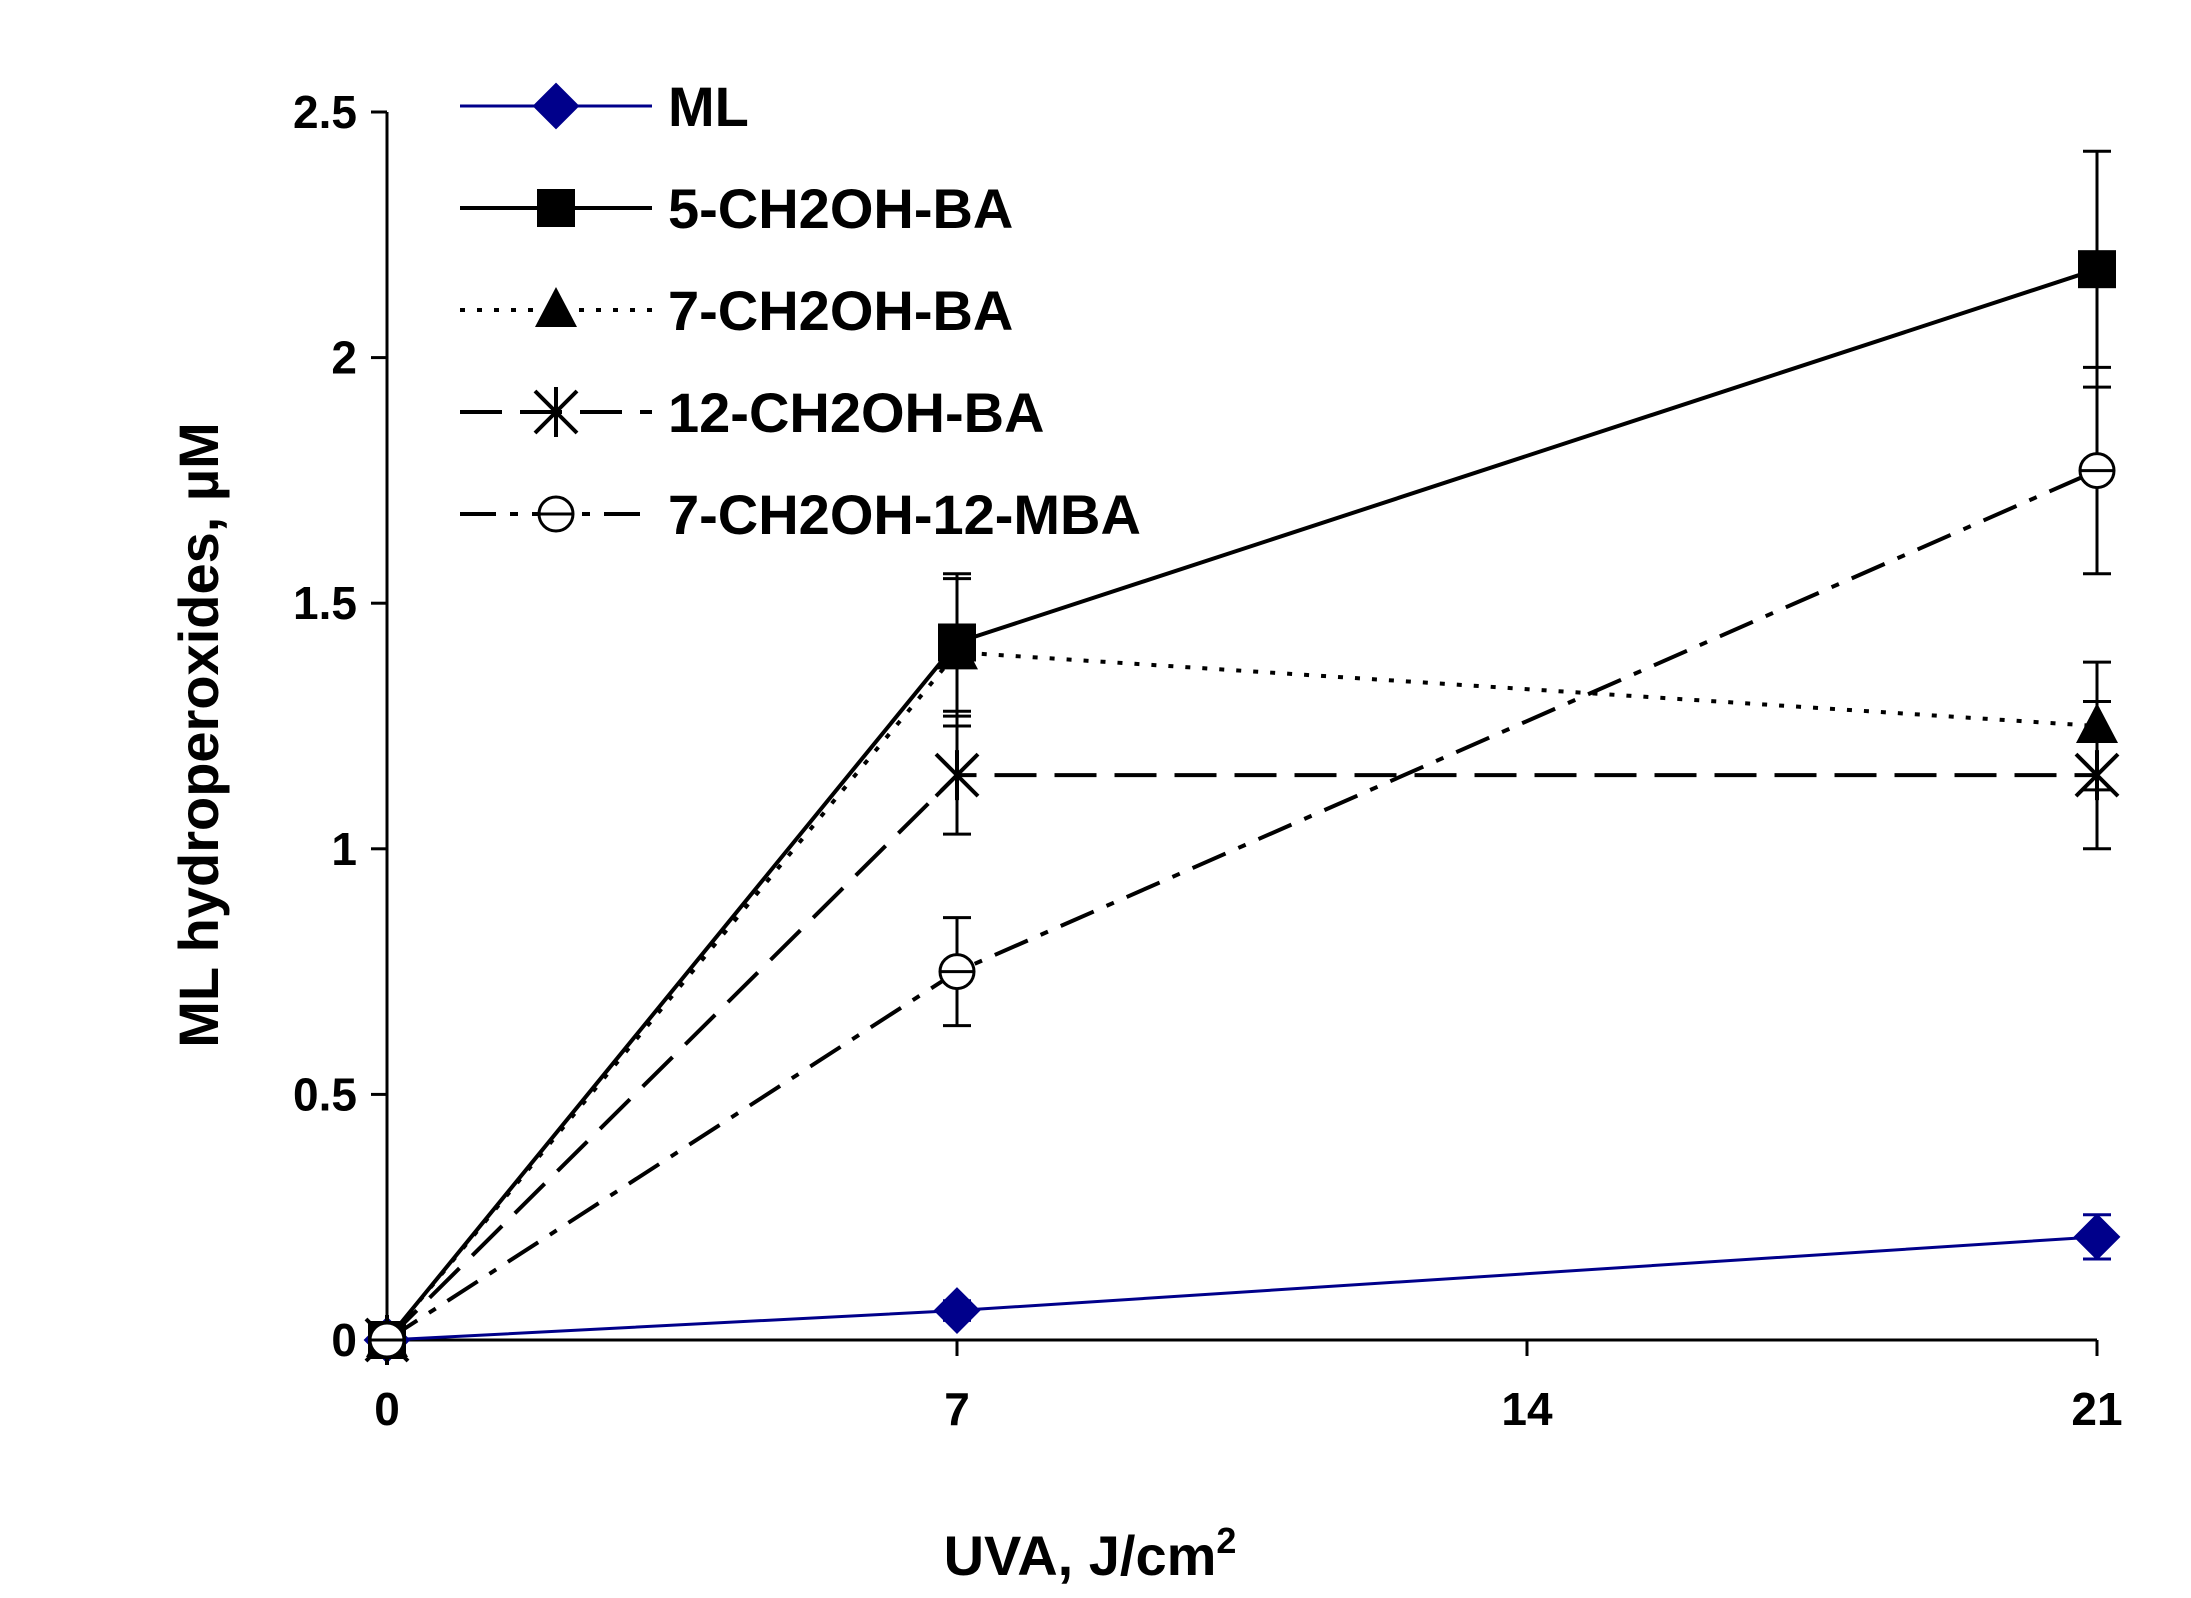  Describe the element at coordinates (325, 112) in the screenshot. I see `y-tick-label: 2.5` at that location.